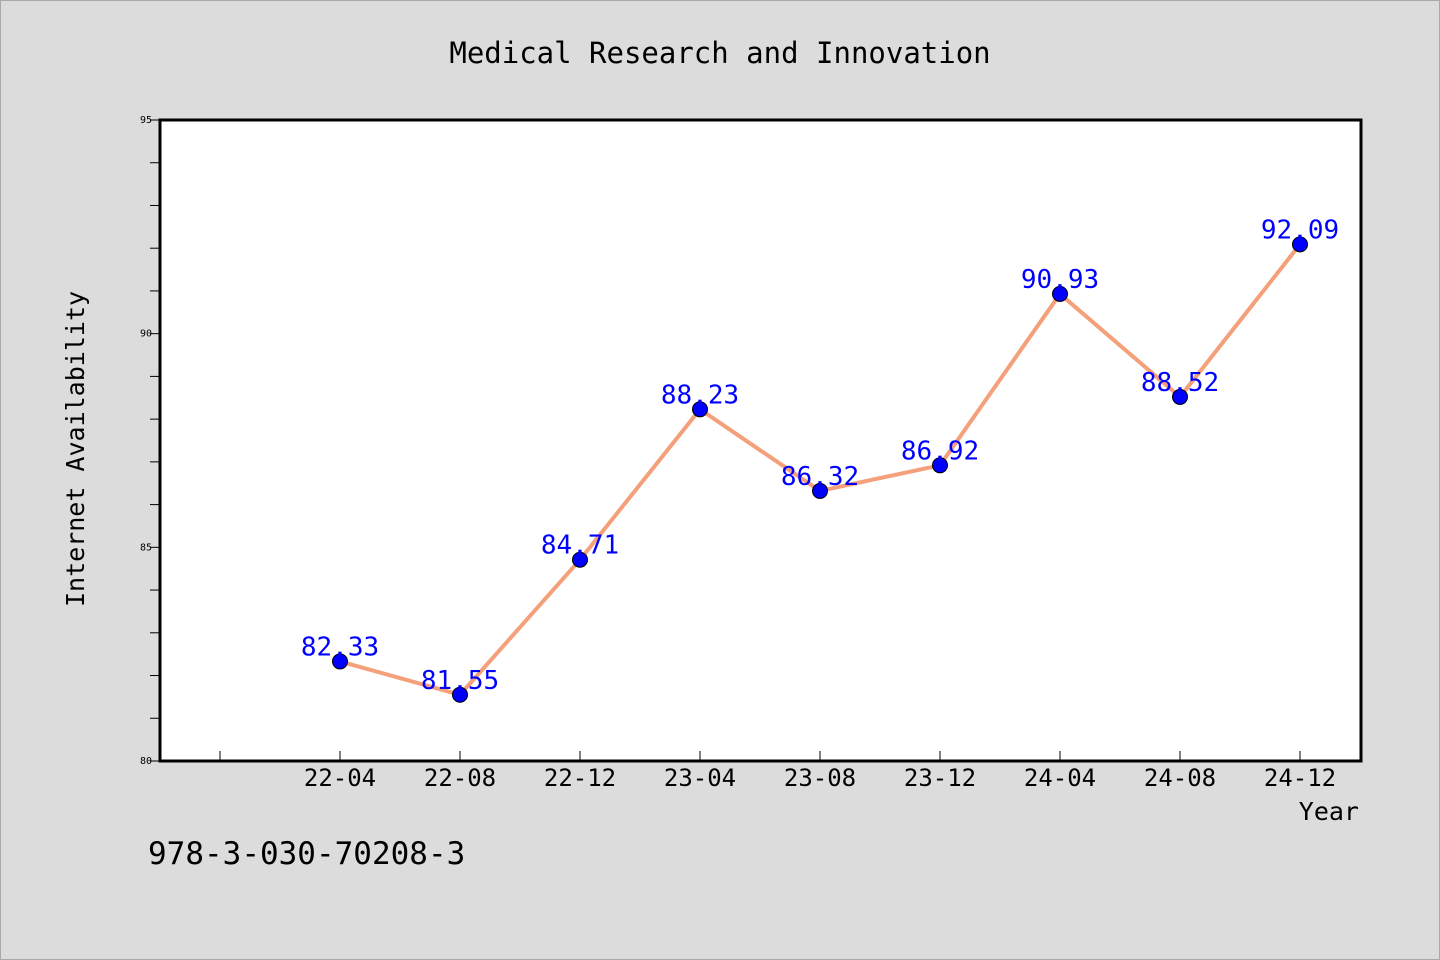 This screenshot has height=960, width=1440. I want to click on x-axis-label: Year, so click(1329, 811).